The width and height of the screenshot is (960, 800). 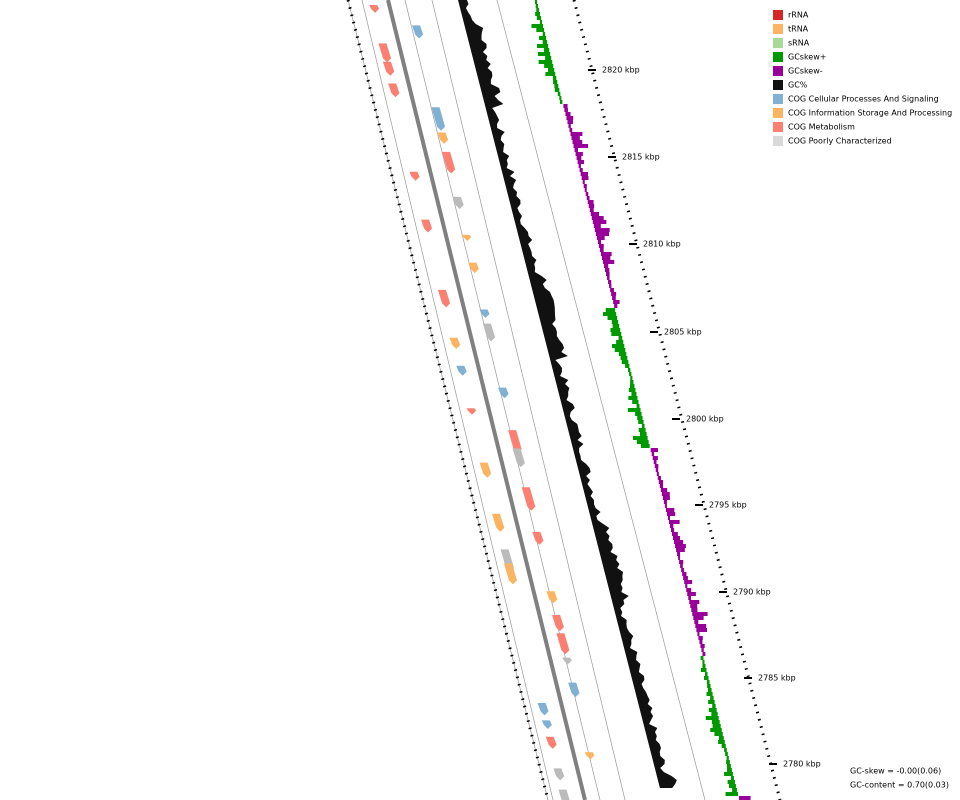 What do you see at coordinates (899, 785) in the screenshot?
I see `gc-content-stat: GC-content = 0.70(0.03)` at bounding box center [899, 785].